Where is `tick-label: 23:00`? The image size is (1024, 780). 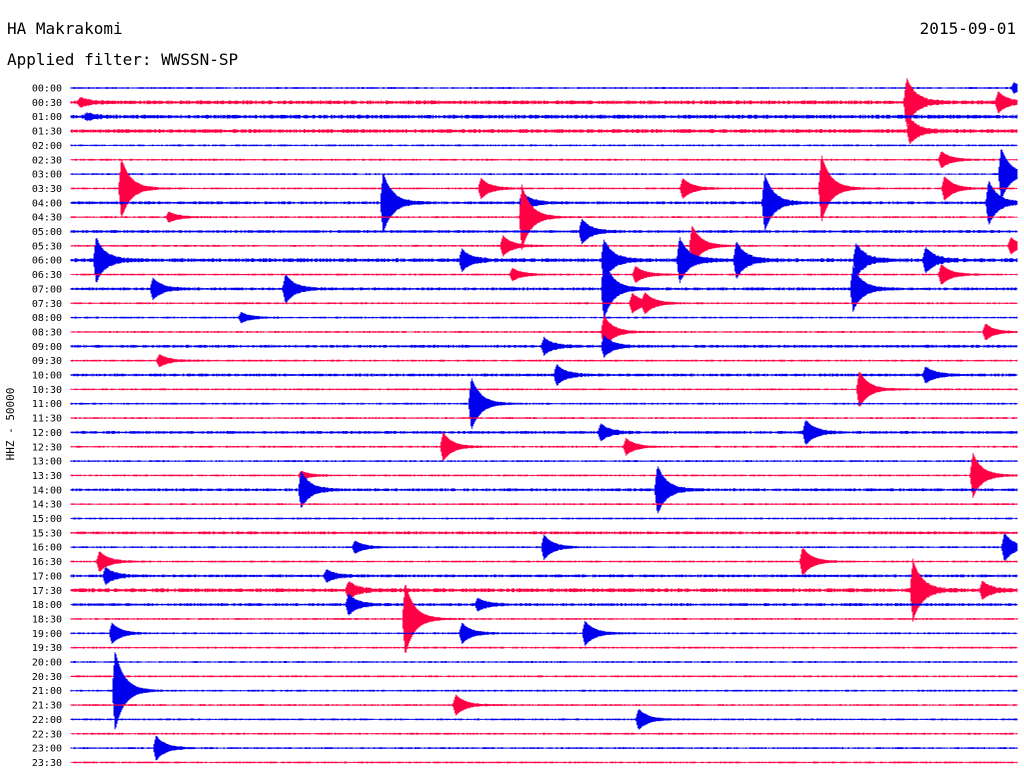 tick-label: 23:00 is located at coordinates (47, 749).